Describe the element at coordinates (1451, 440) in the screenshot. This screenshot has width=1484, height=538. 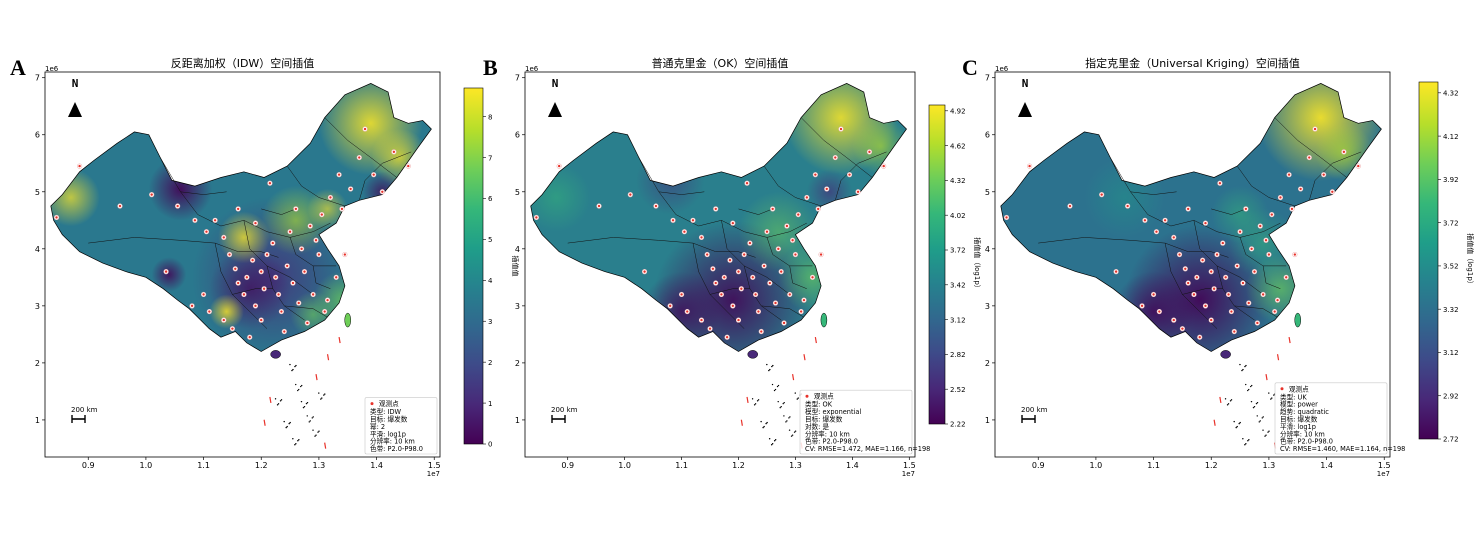
I see `colorbar-tick-label: 2.72` at that location.